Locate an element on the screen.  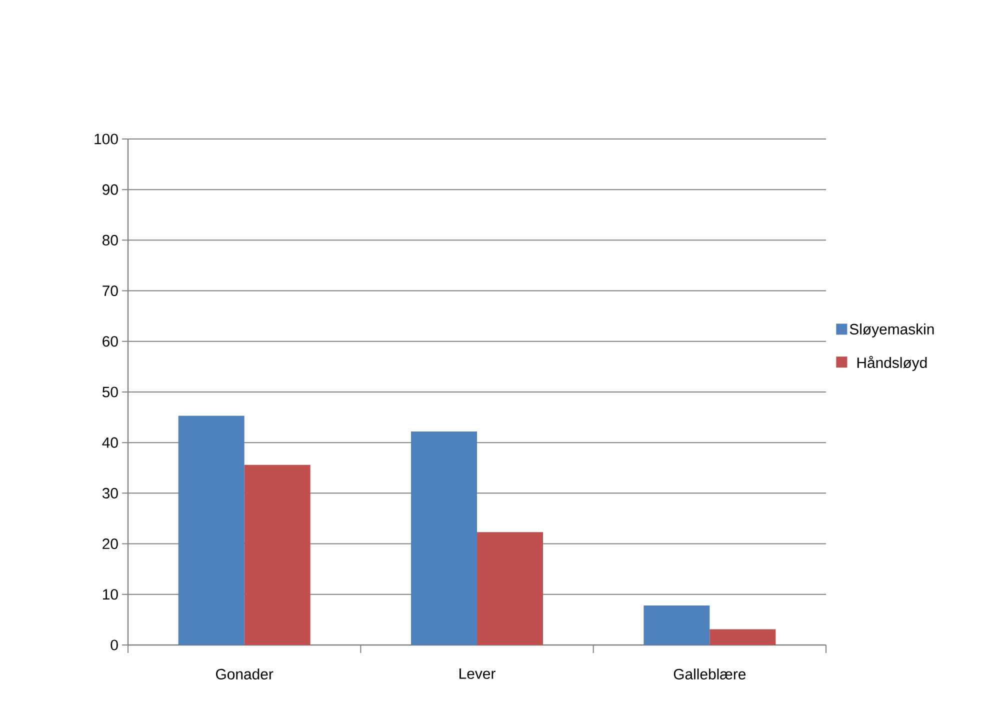
x-tick-label: Lever is located at coordinates (478, 673).